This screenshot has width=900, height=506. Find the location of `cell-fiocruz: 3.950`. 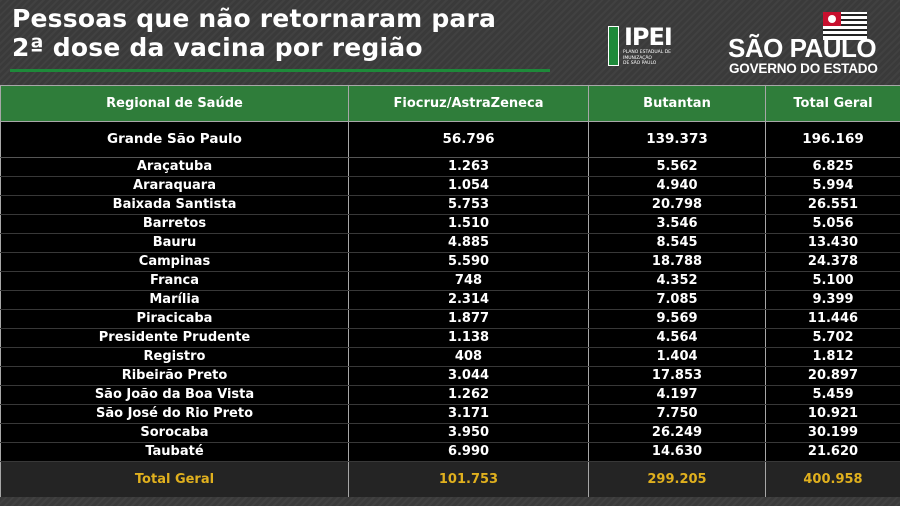

cell-fiocruz: 3.950 is located at coordinates (468, 433).